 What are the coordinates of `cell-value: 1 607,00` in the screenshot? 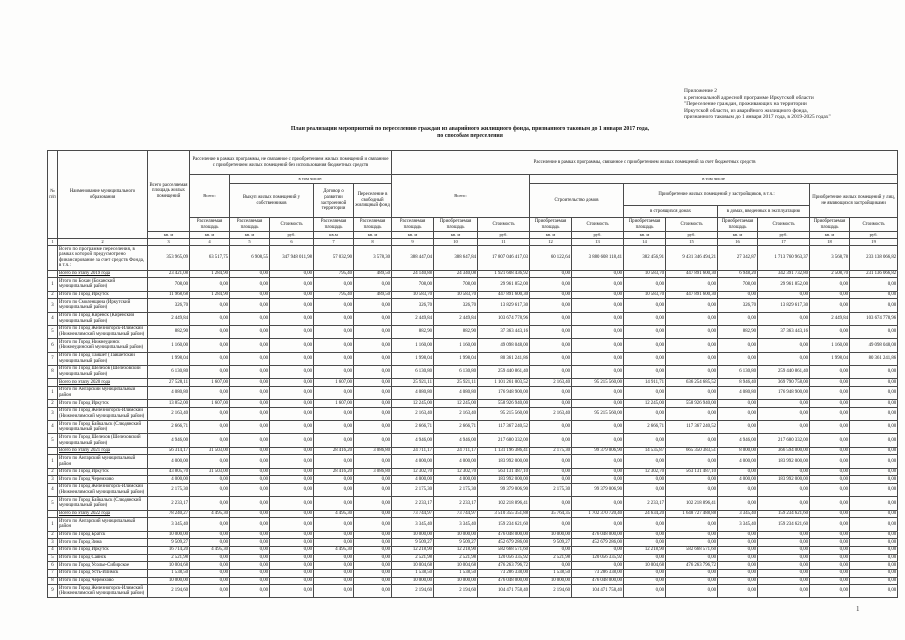 It's located at (333, 382).